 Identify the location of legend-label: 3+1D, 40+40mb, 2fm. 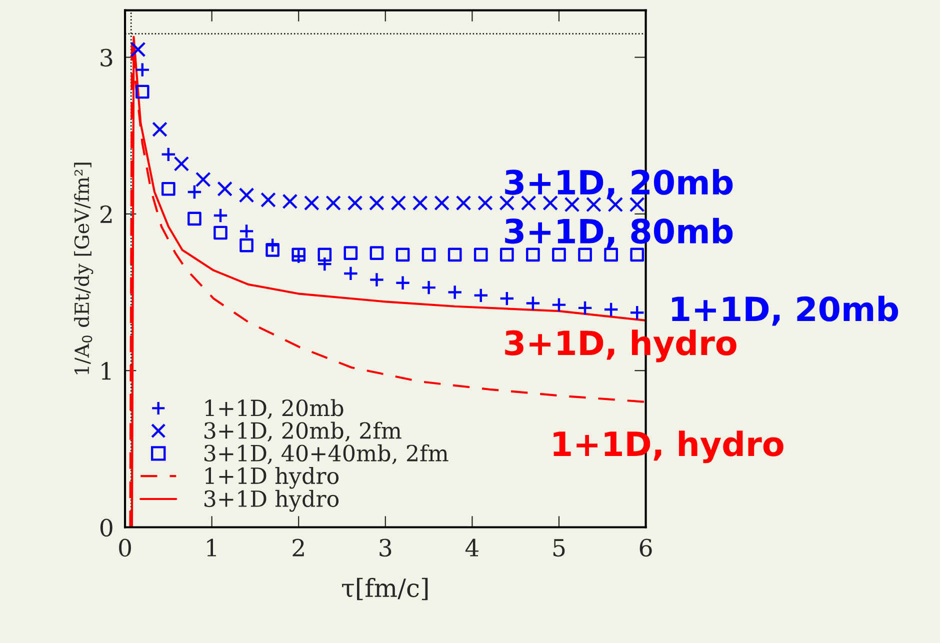
(326, 454).